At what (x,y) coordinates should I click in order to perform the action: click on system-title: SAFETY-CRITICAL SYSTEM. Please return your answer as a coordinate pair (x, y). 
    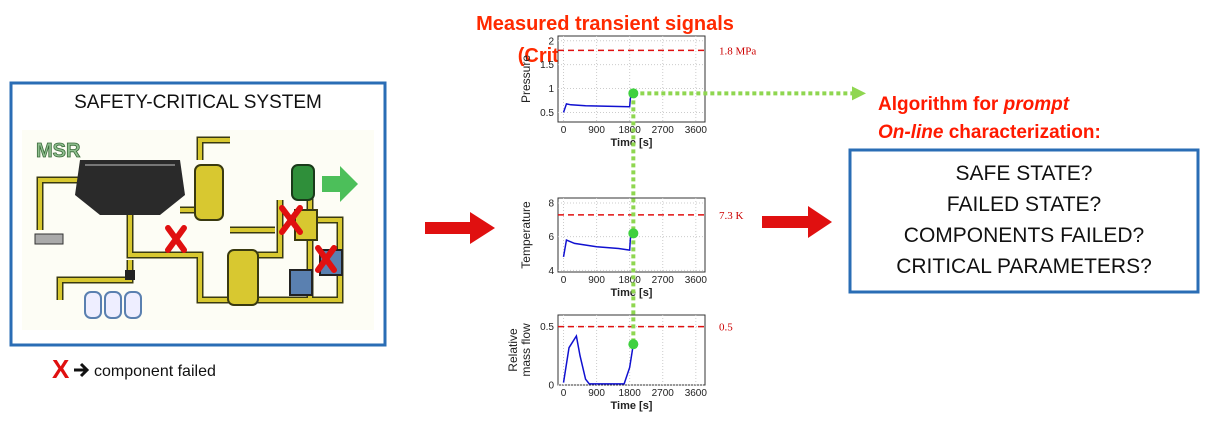
    Looking at the image, I should click on (198, 102).